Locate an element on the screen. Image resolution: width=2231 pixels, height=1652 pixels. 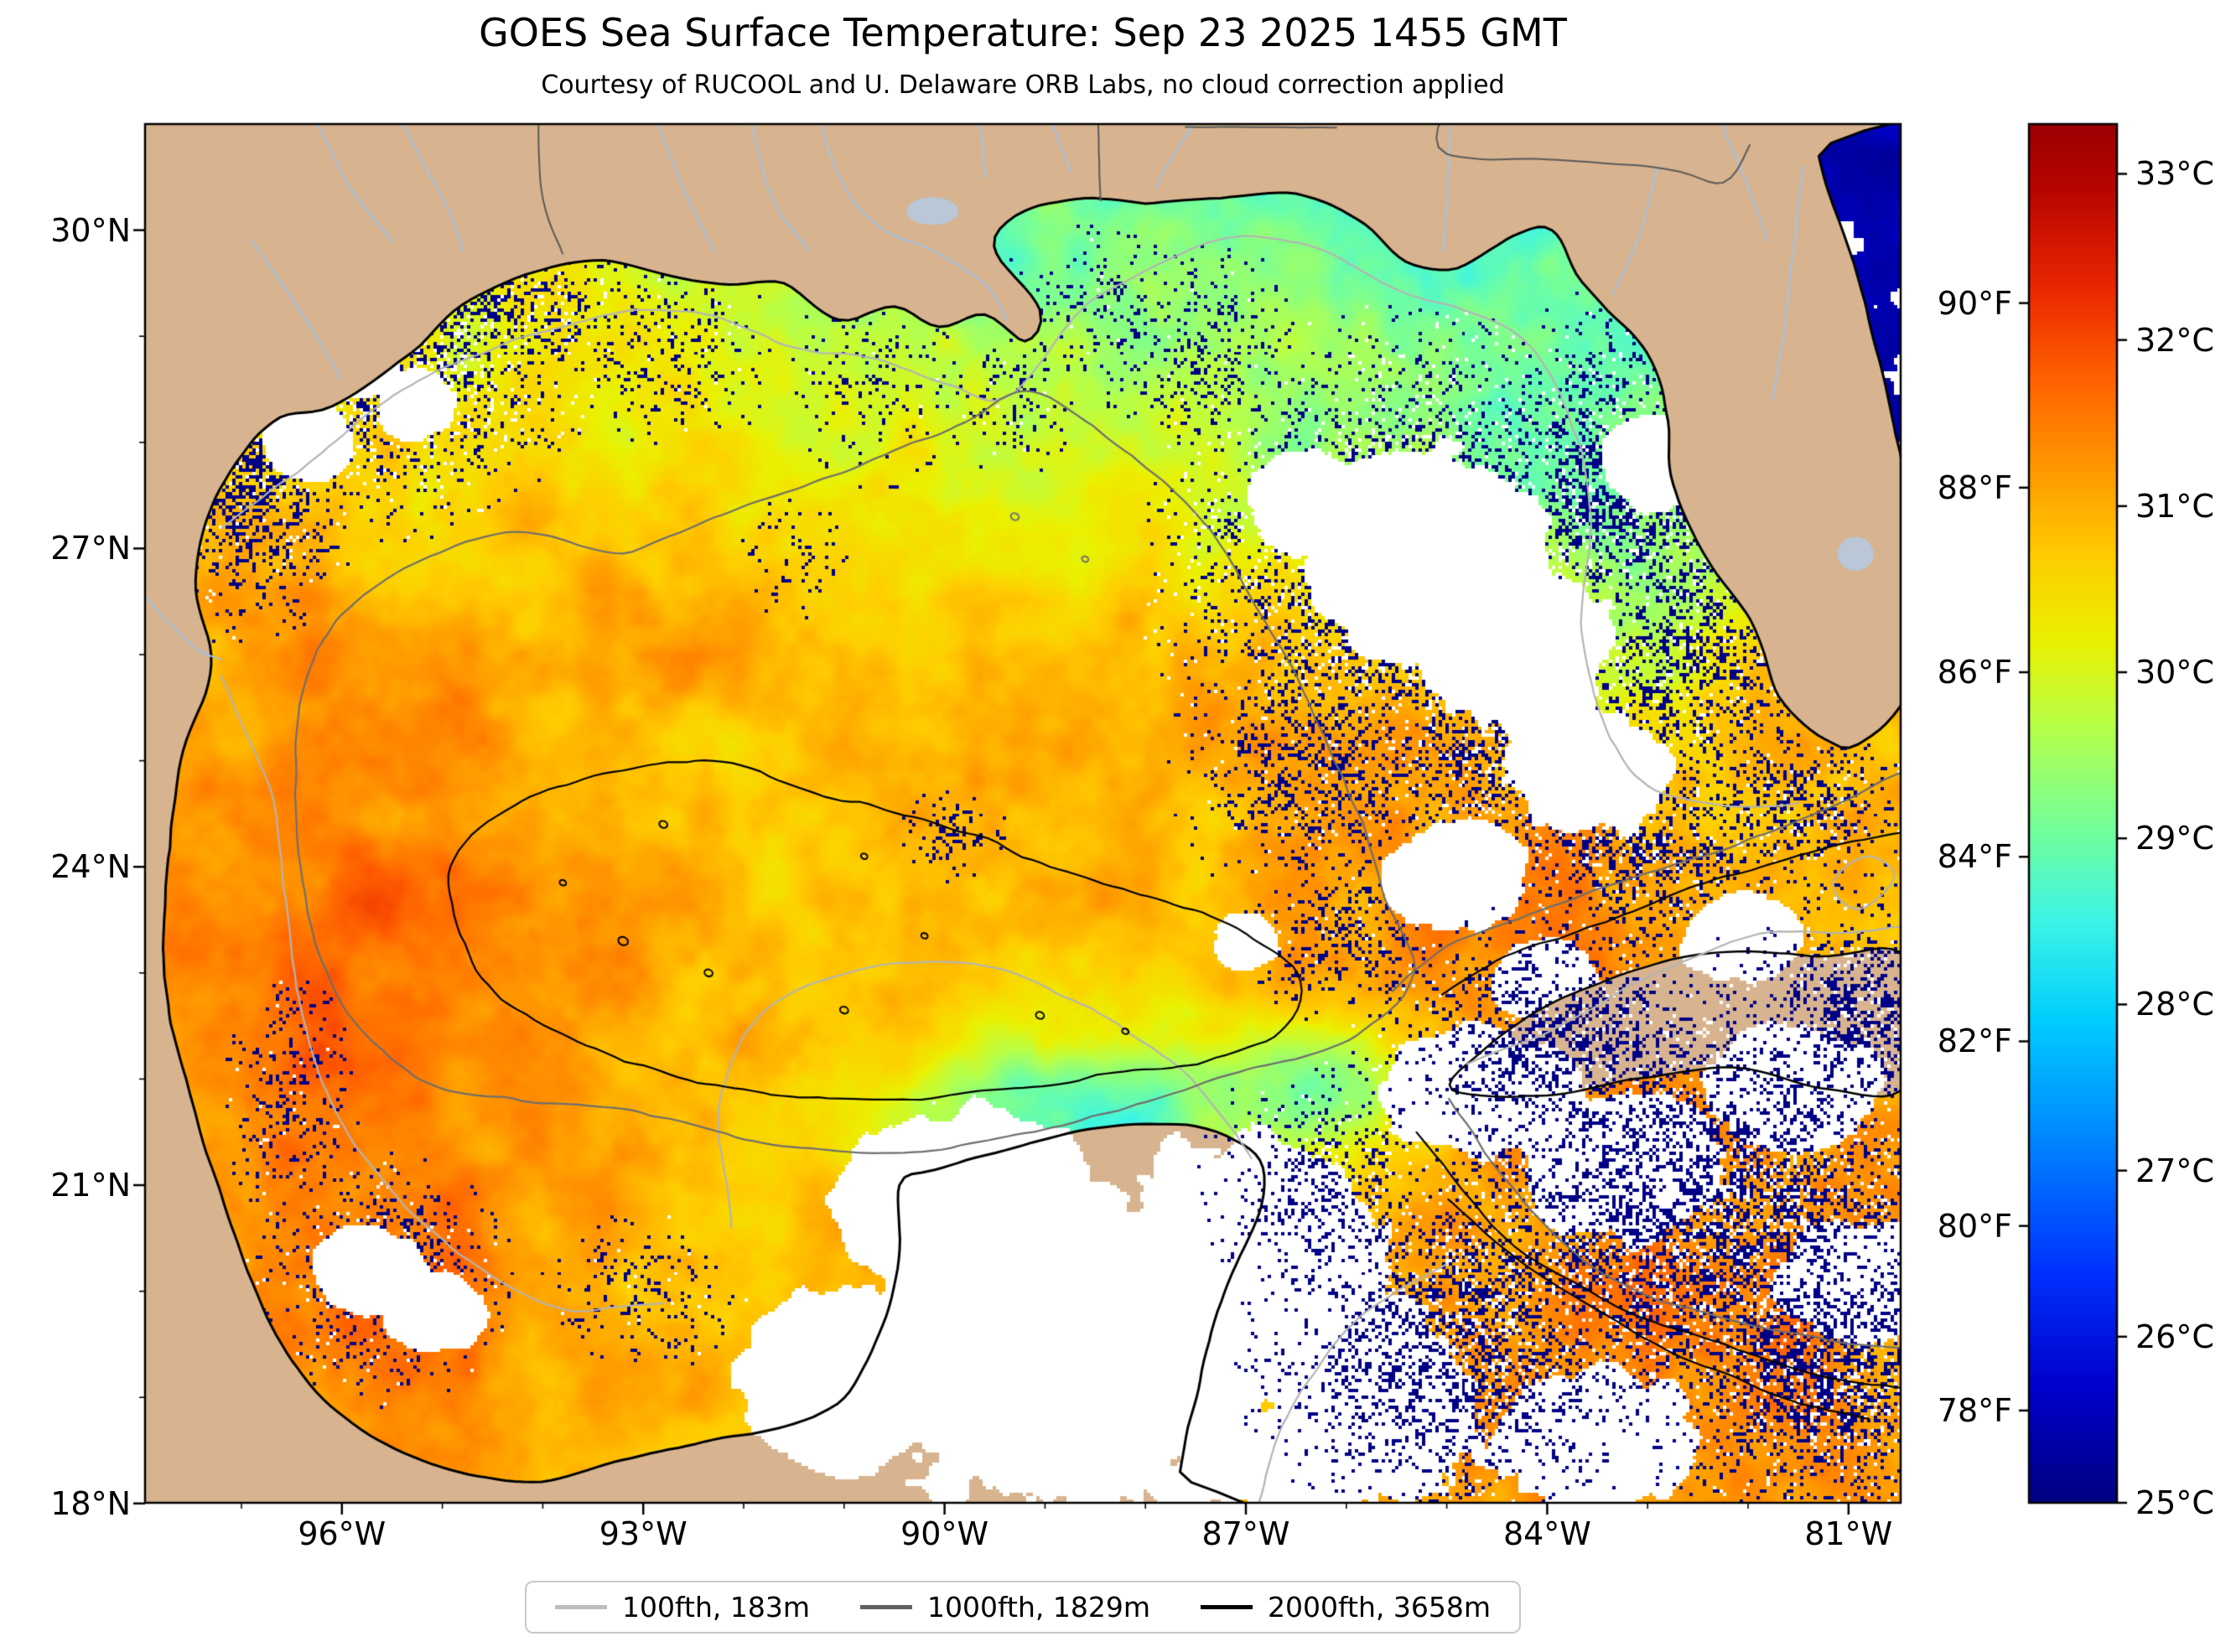
legend-item: 2000fth, 3658m is located at coordinates (1346, 1607).